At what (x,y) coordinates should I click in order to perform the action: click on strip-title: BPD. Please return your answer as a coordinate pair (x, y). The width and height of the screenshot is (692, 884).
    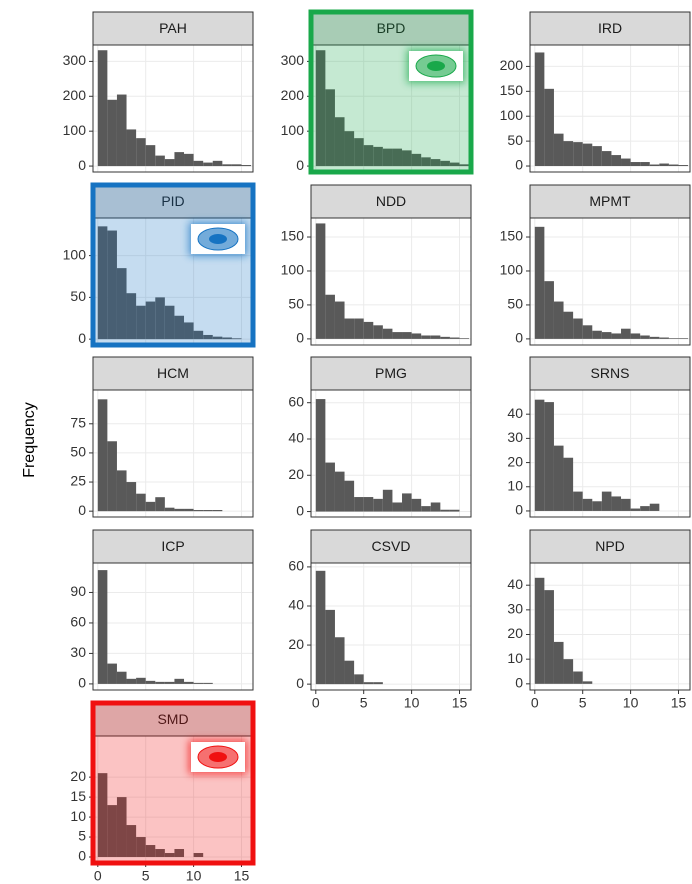
    Looking at the image, I should click on (391, 28).